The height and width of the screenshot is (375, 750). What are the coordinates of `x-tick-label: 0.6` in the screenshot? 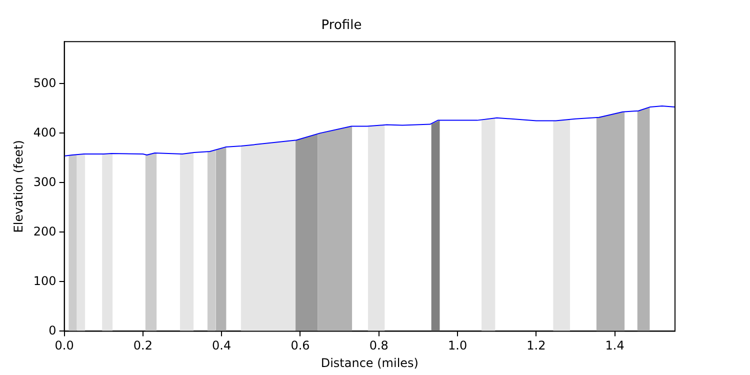 It's located at (300, 345).